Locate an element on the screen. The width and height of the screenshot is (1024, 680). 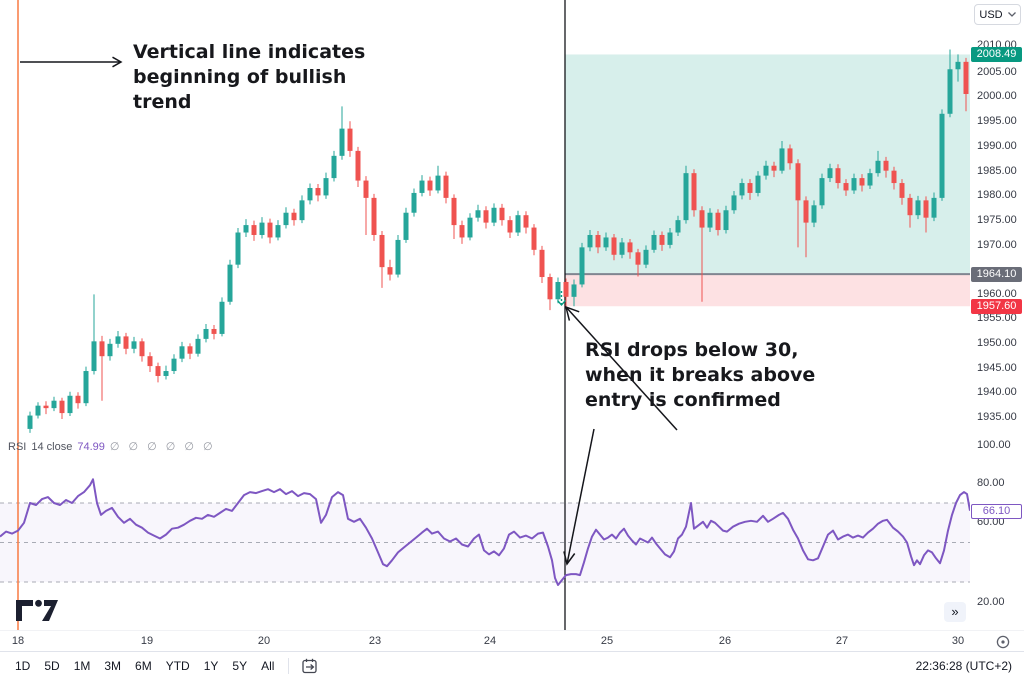
indicator-params: 14 close is located at coordinates (52, 446).